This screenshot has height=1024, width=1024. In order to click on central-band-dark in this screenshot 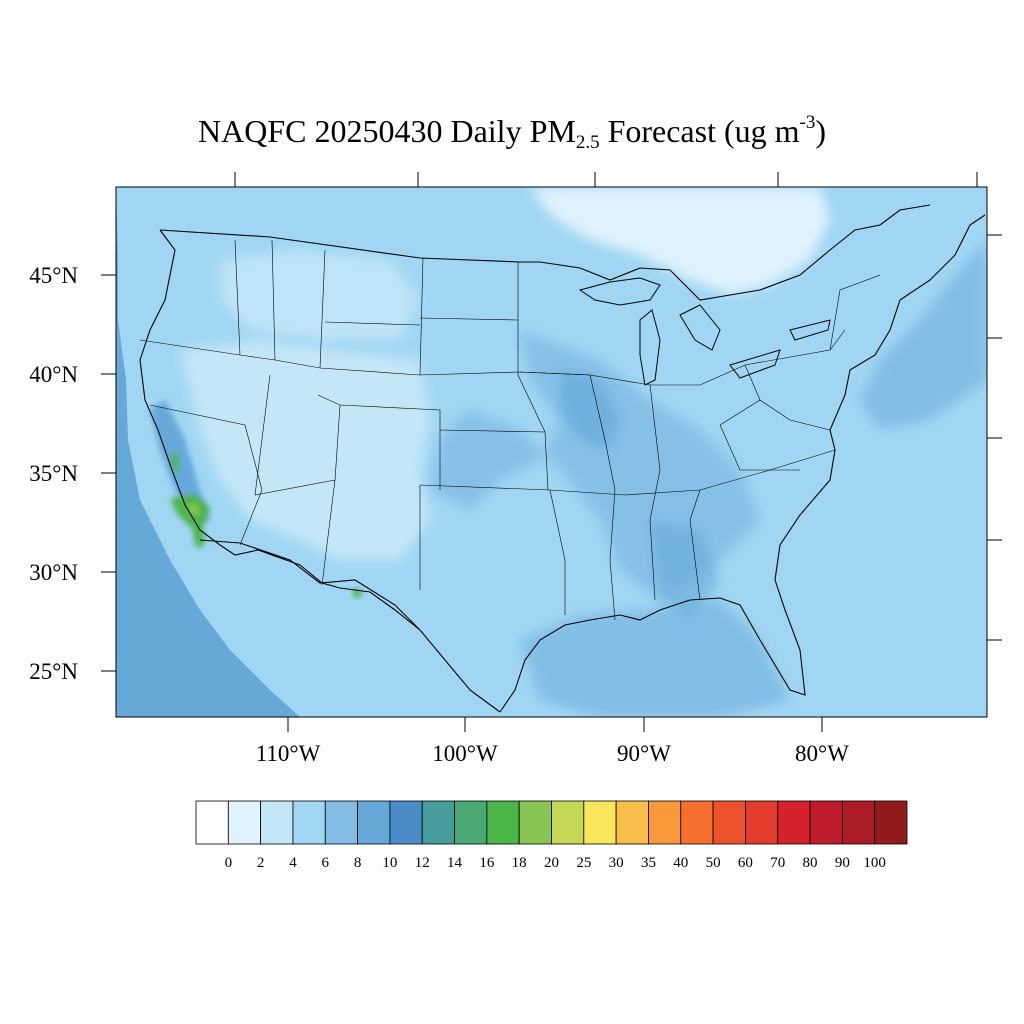, I will do `click(590, 410)`.